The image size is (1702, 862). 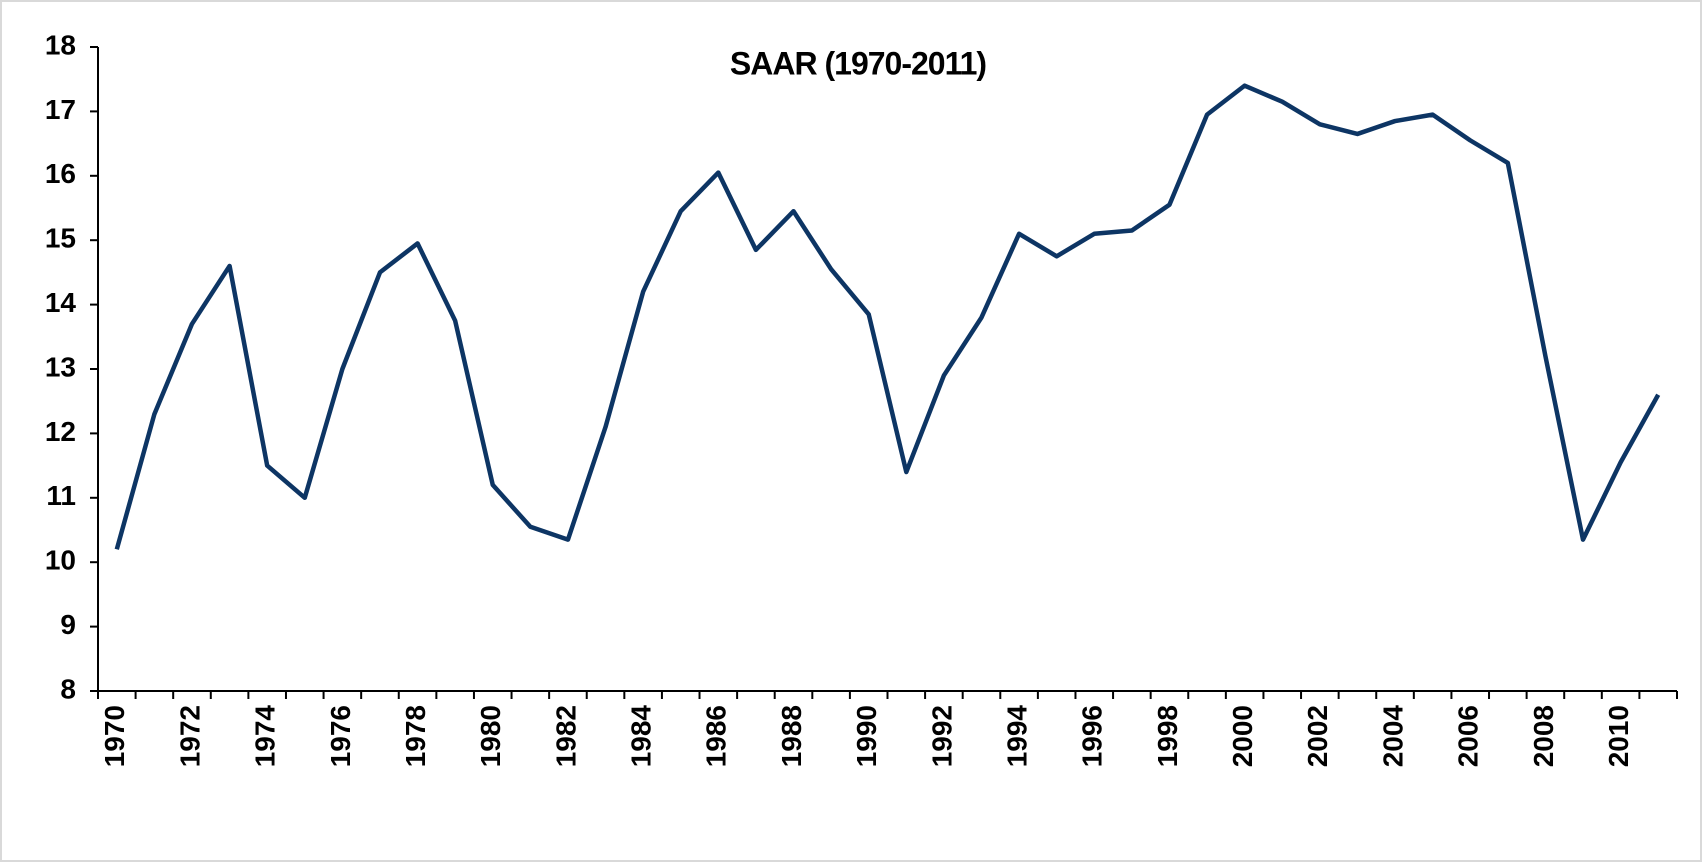 What do you see at coordinates (340, 736) in the screenshot?
I see `x-tick-label: 1976` at bounding box center [340, 736].